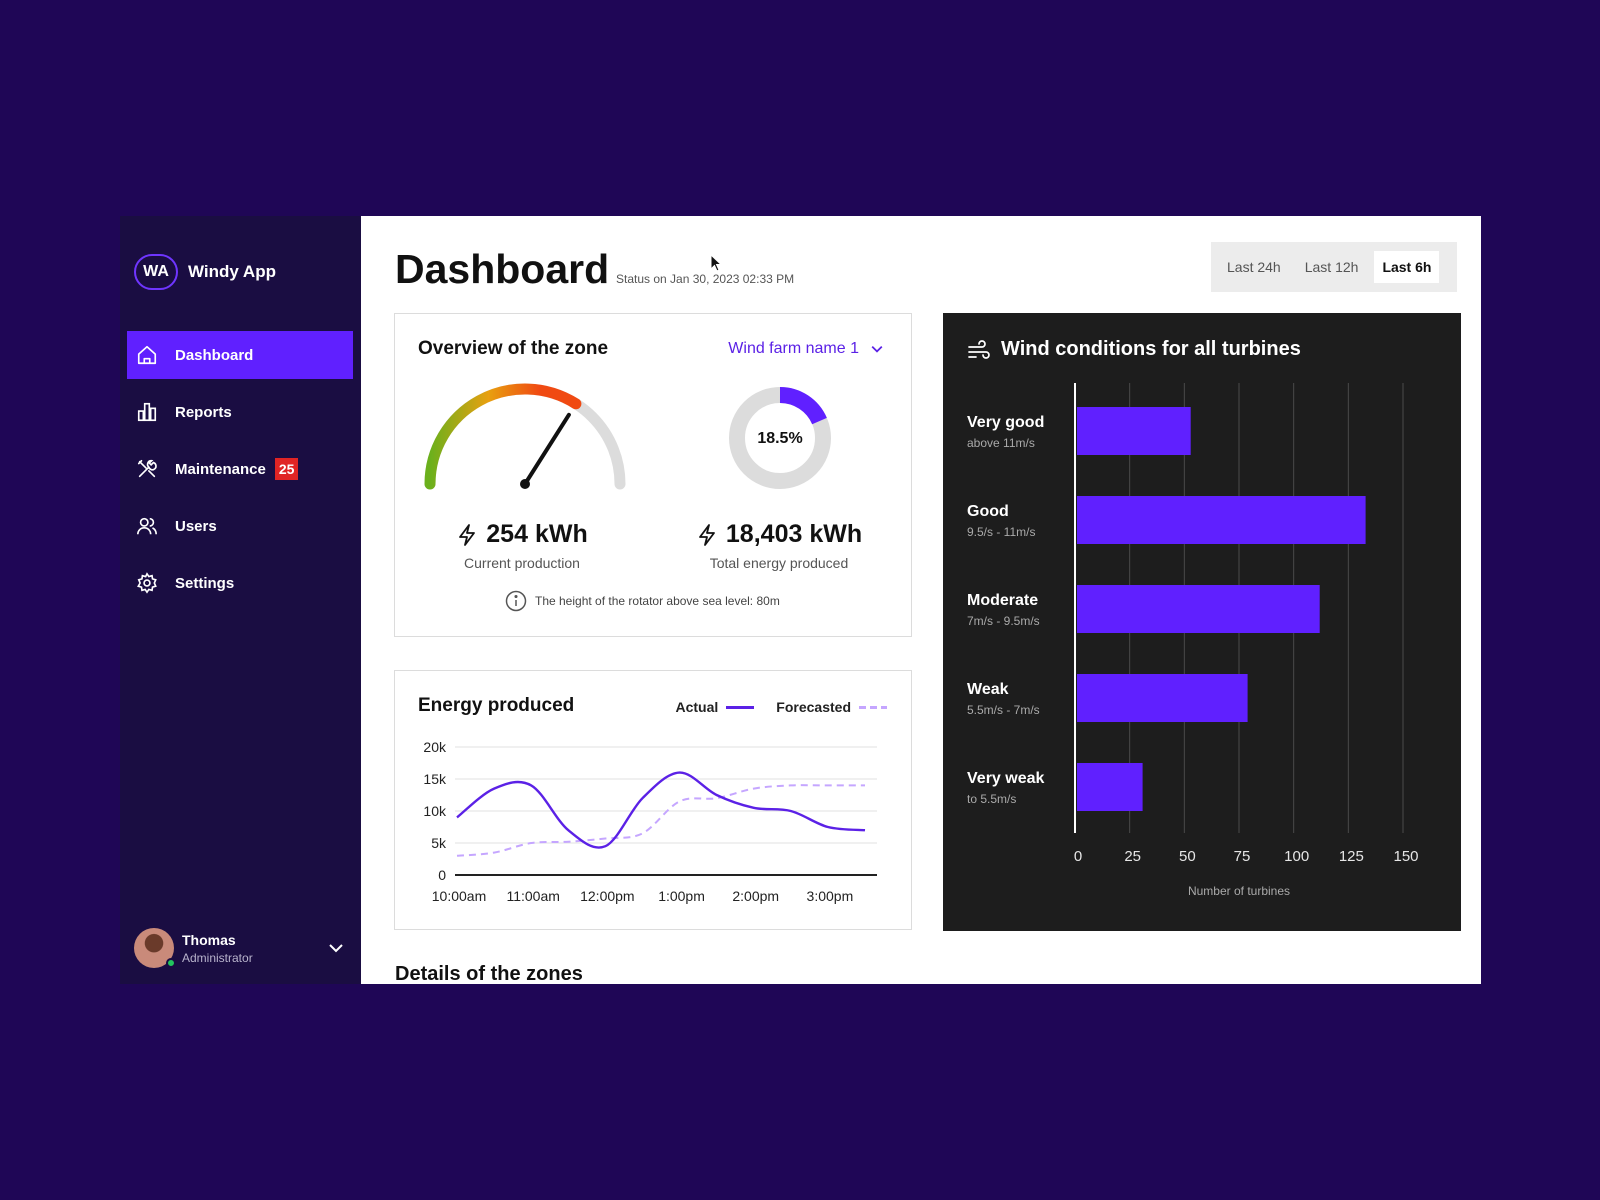  Describe the element at coordinates (705, 279) in the screenshot. I see `status-timestamp: Status on Jan 30, 2023 02:33 PM` at that location.